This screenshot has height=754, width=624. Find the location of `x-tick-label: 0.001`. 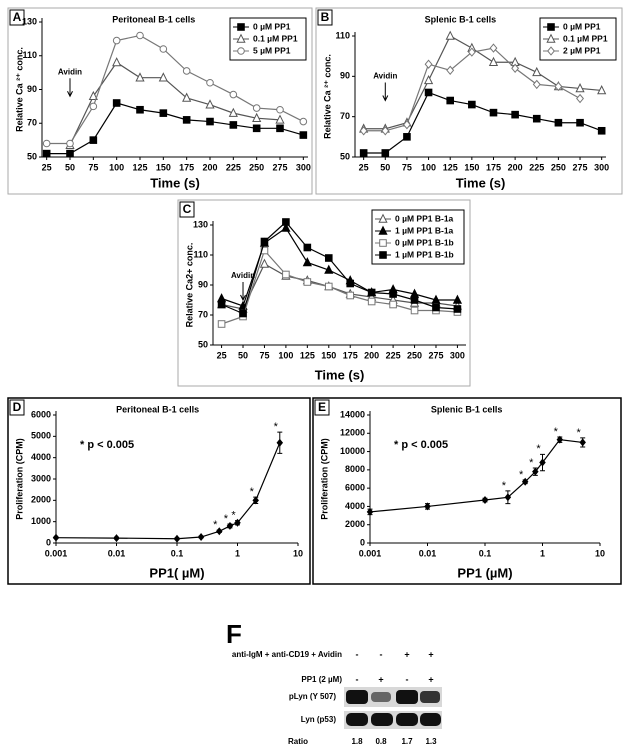

x-tick-label: 0.001 is located at coordinates (56, 553).